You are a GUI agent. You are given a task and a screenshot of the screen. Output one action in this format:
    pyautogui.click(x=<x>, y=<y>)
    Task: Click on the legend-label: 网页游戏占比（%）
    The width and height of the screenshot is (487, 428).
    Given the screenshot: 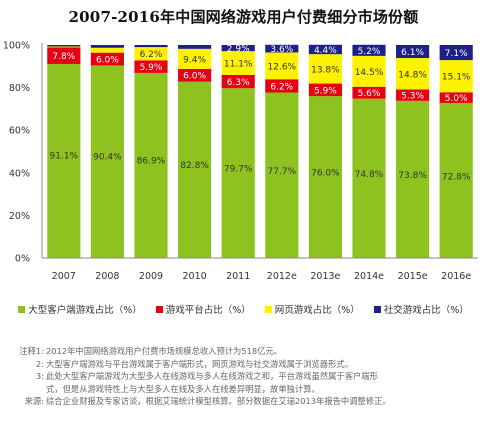 What is the action you would take?
    pyautogui.click(x=317, y=310)
    